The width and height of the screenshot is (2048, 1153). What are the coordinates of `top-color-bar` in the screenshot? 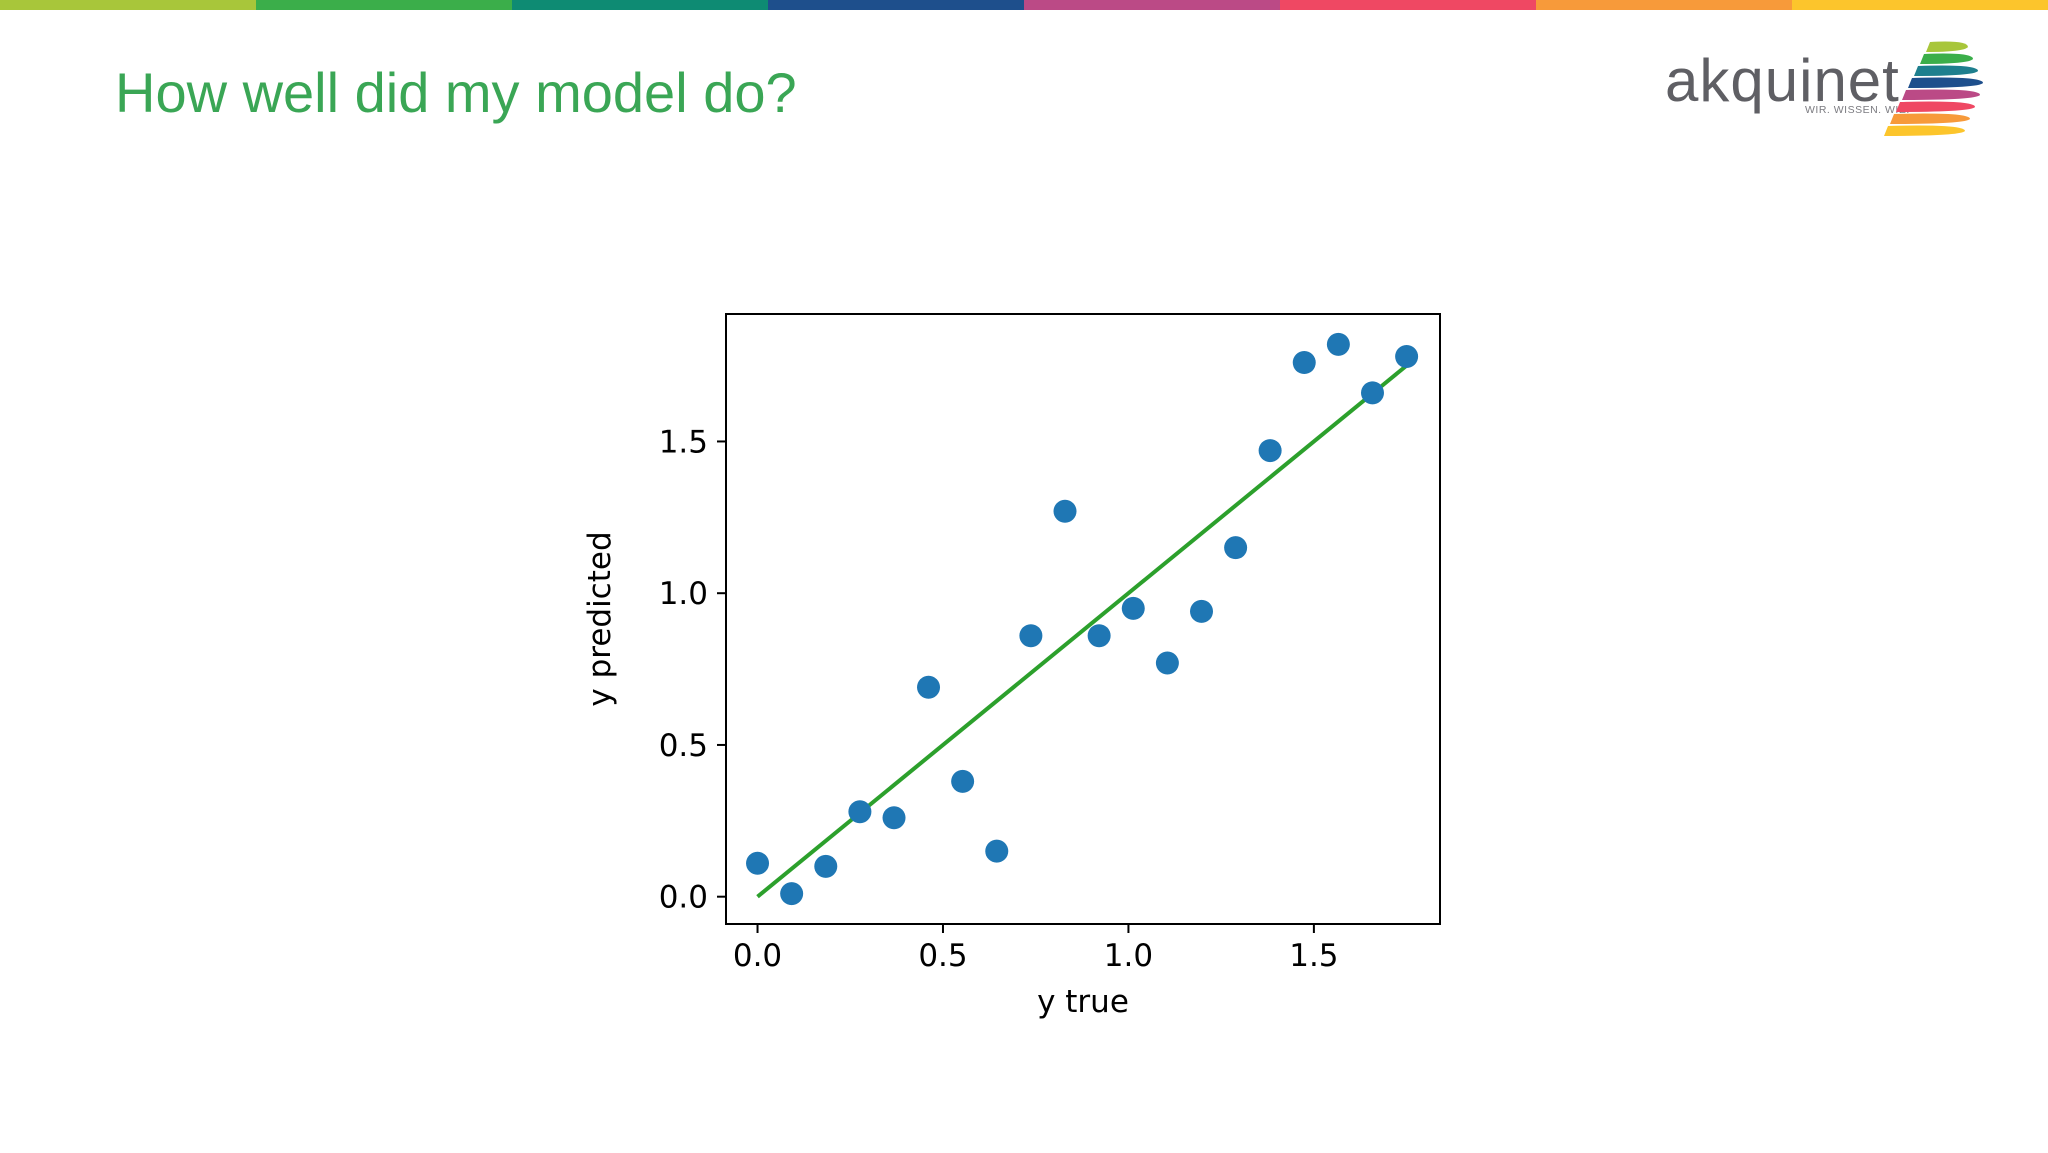 It's located at (1024, 5).